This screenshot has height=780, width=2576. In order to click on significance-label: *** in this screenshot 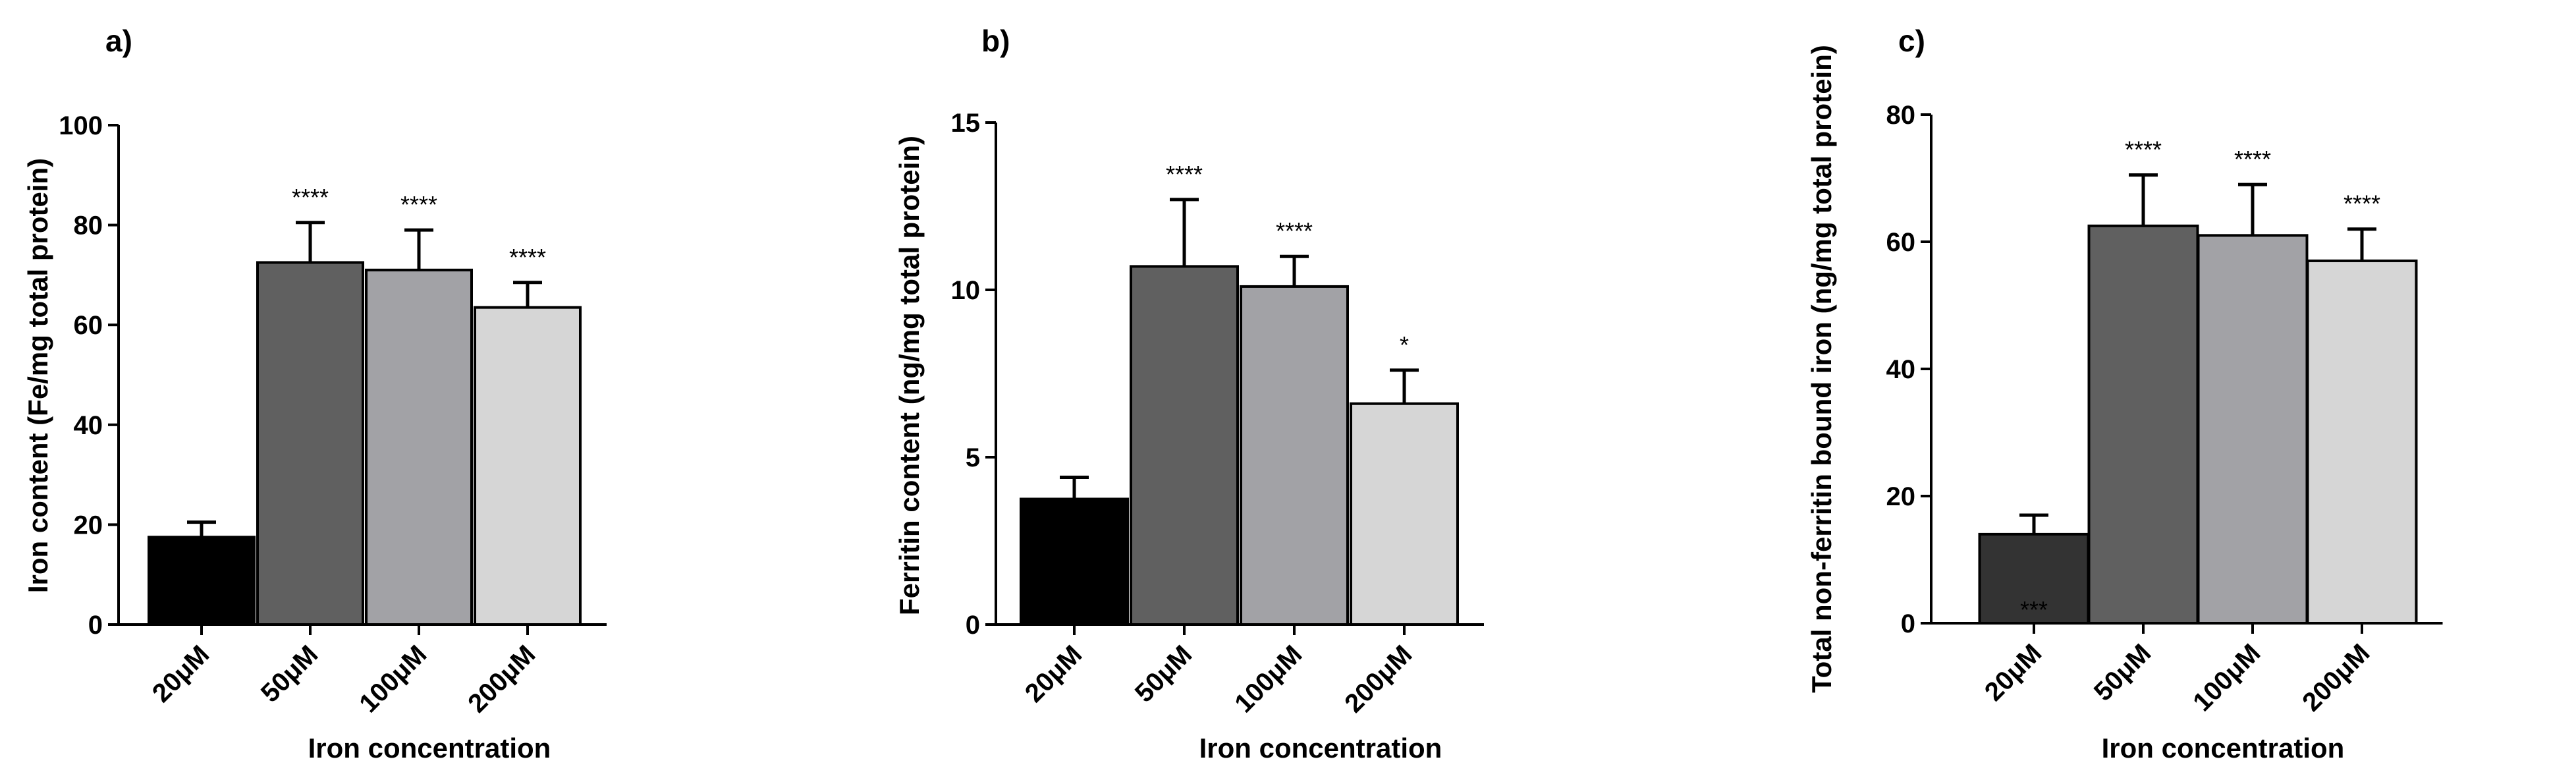, I will do `click(2034, 609)`.